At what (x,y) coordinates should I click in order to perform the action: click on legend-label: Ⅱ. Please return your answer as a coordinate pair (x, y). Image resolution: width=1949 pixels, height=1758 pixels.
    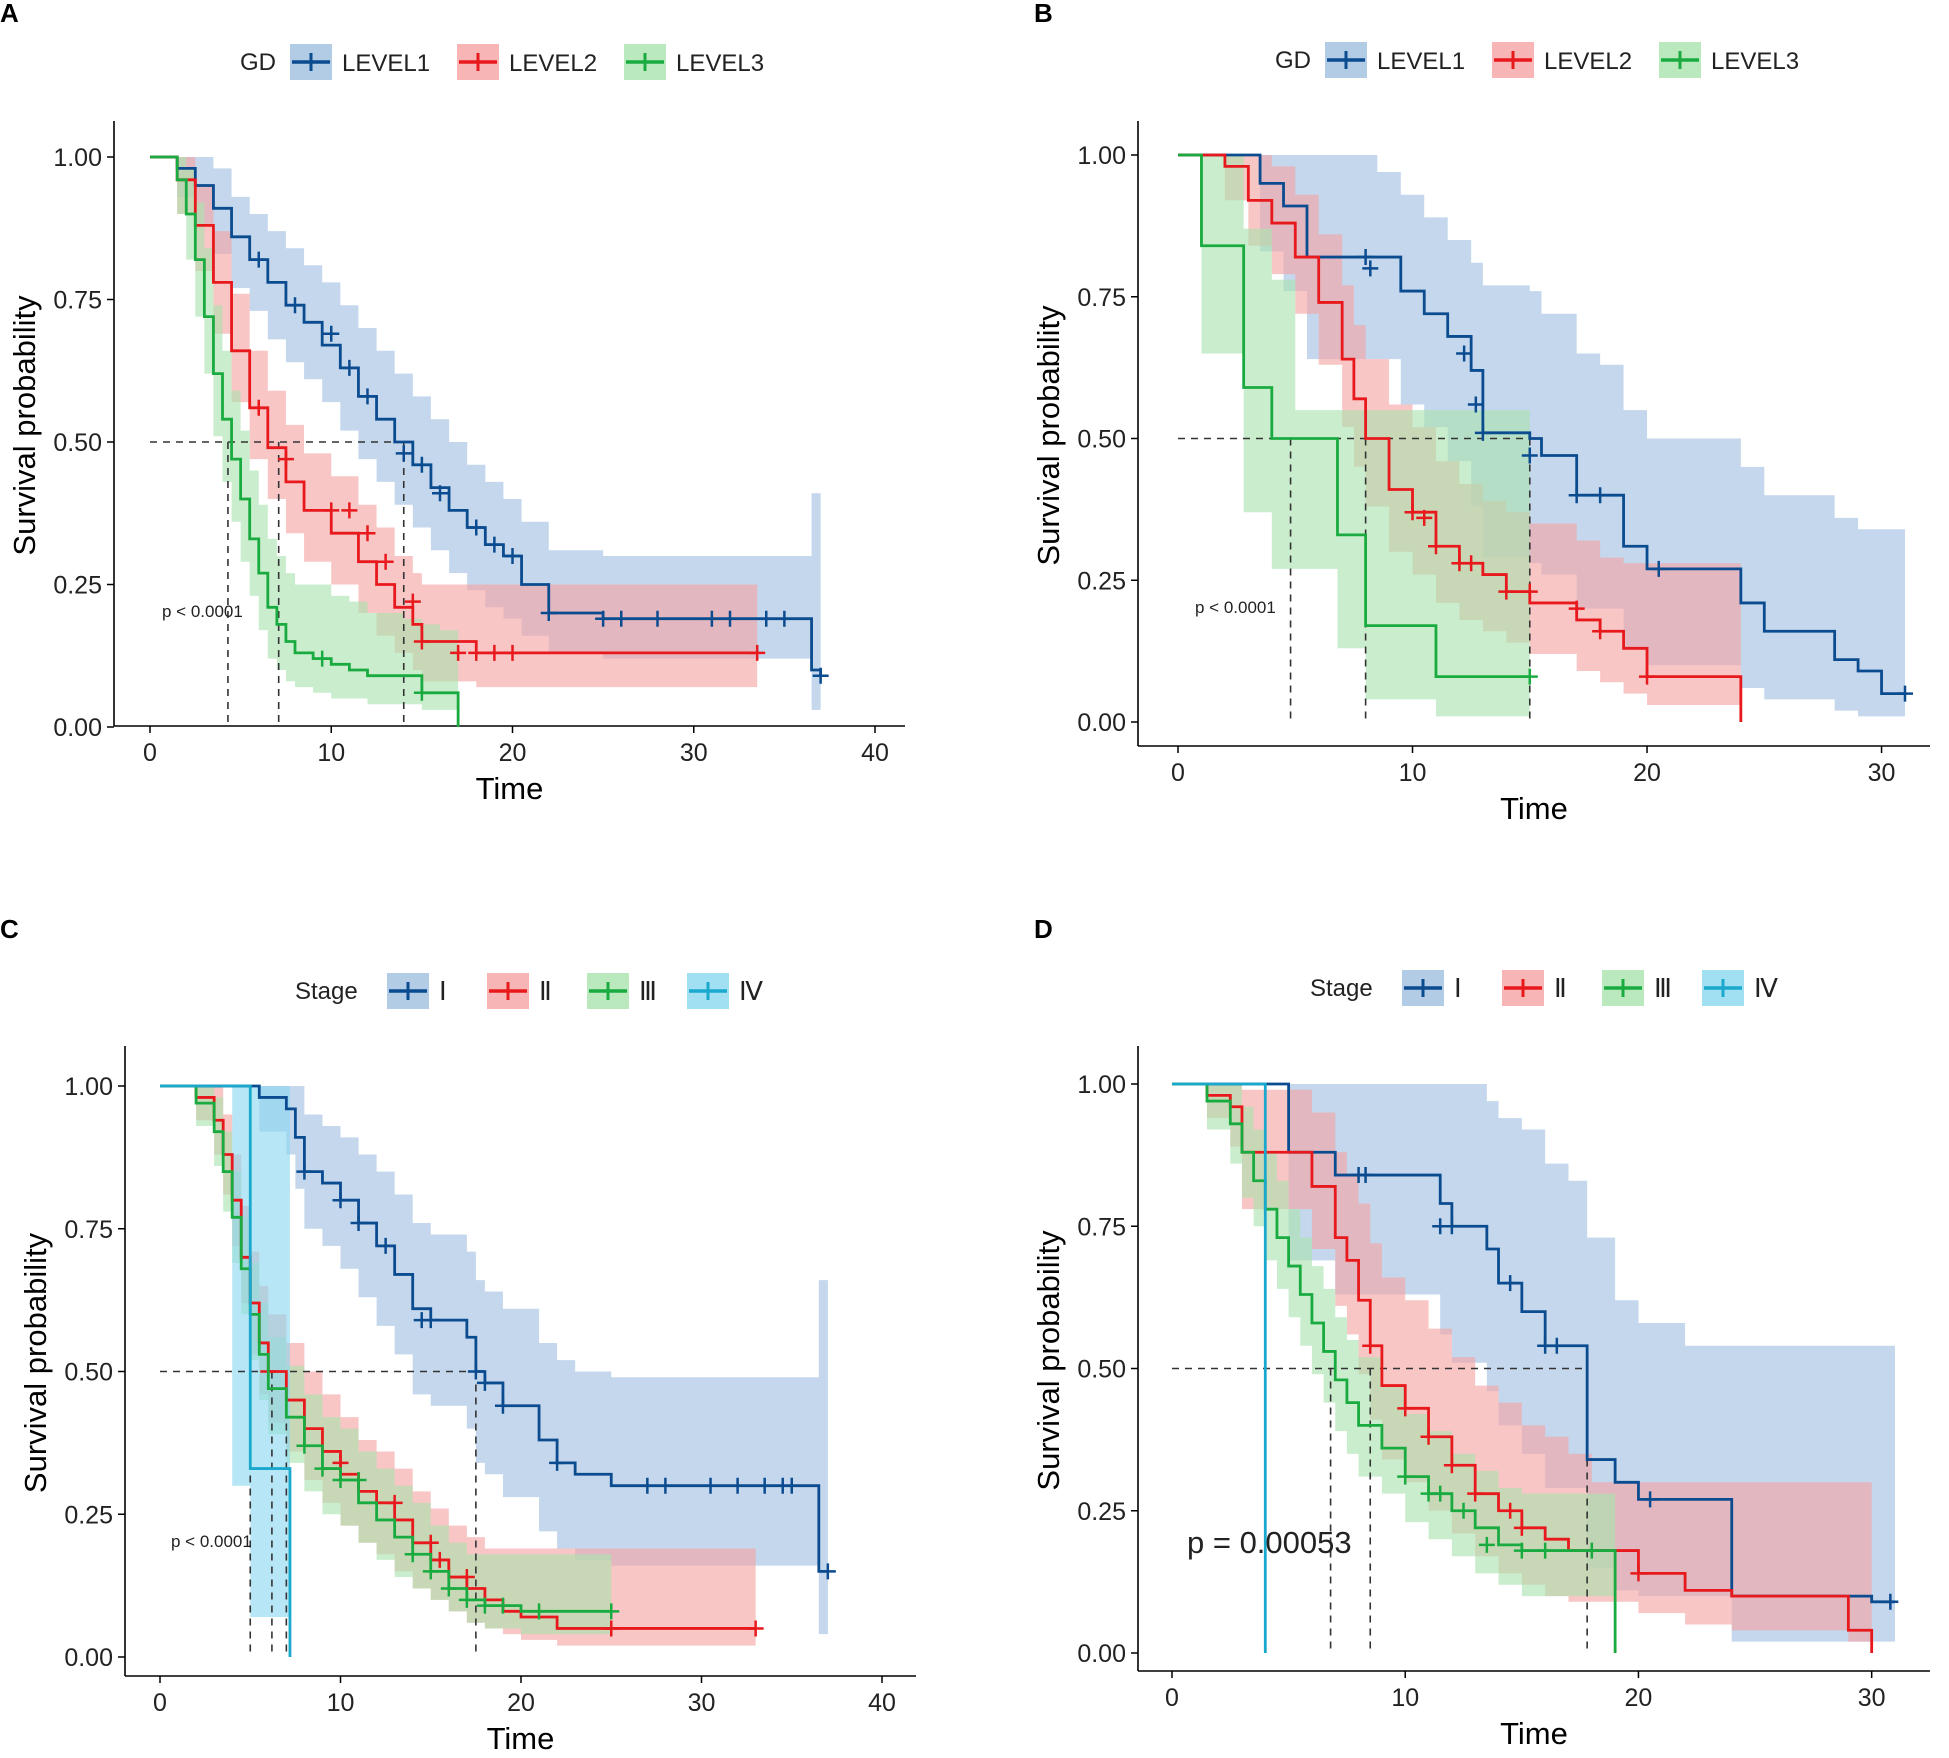
    Looking at the image, I should click on (545, 991).